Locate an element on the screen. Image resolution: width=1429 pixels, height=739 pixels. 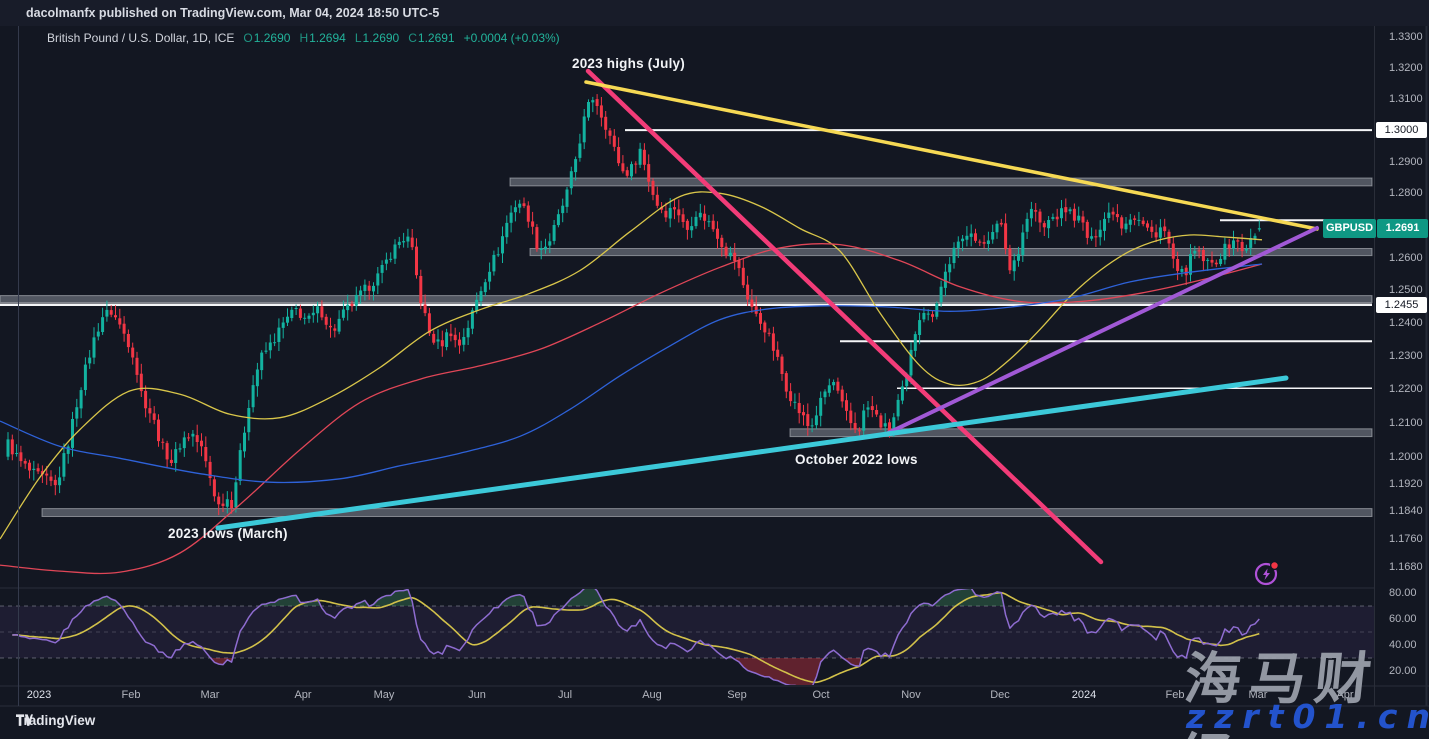
time-tick-year: 2023 is located at coordinates (39, 695).